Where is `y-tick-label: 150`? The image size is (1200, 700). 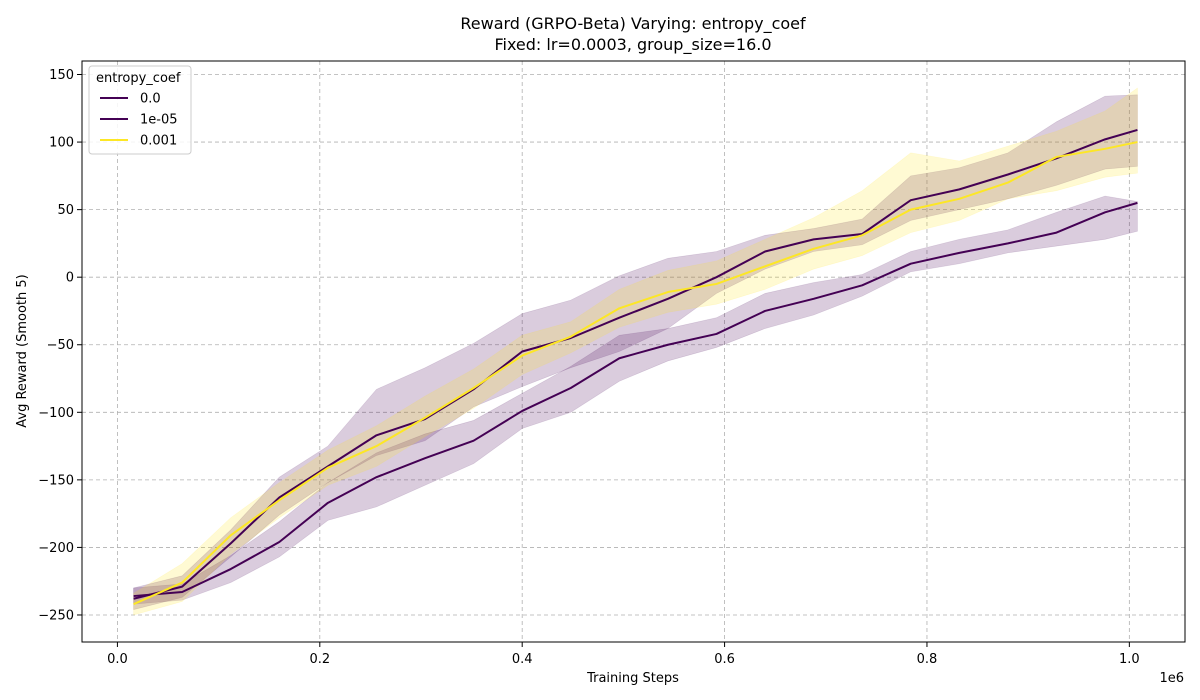 y-tick-label: 150 is located at coordinates (61, 75).